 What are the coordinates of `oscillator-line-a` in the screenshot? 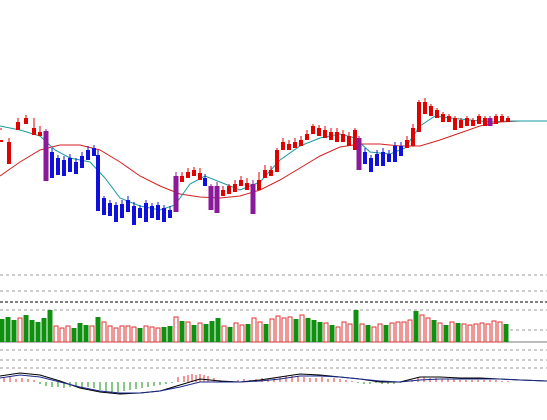 It's located at (273, 383).